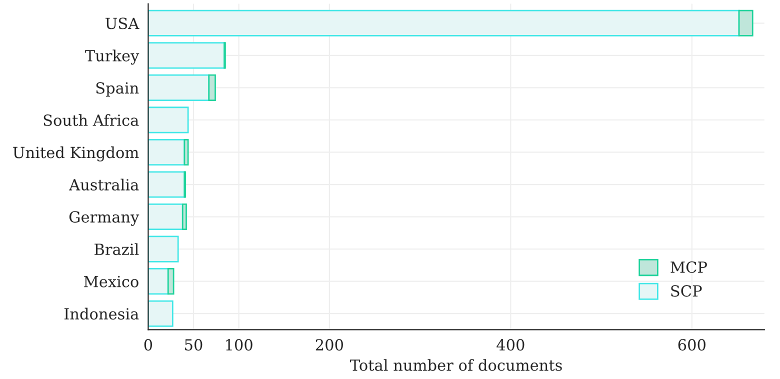 The image size is (780, 379). I want to click on y-tick-label: Germany, so click(104, 218).